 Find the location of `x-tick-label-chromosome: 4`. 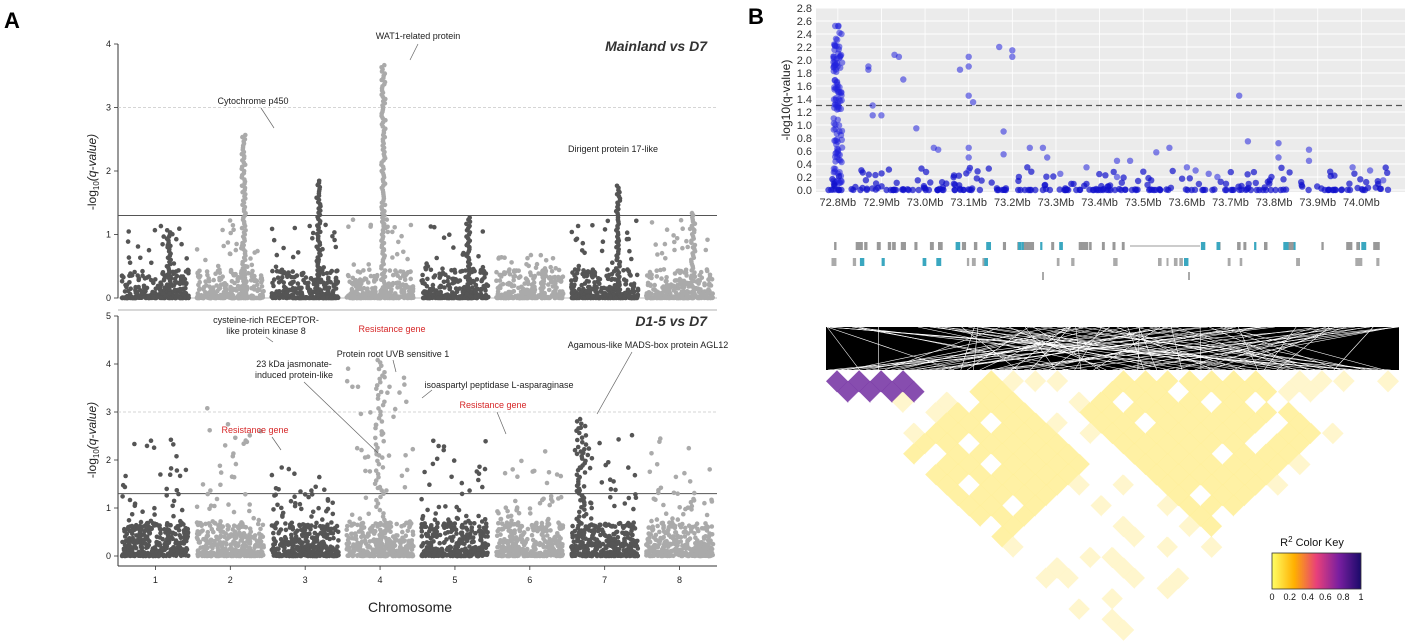

x-tick-label-chromosome: 4 is located at coordinates (380, 580).